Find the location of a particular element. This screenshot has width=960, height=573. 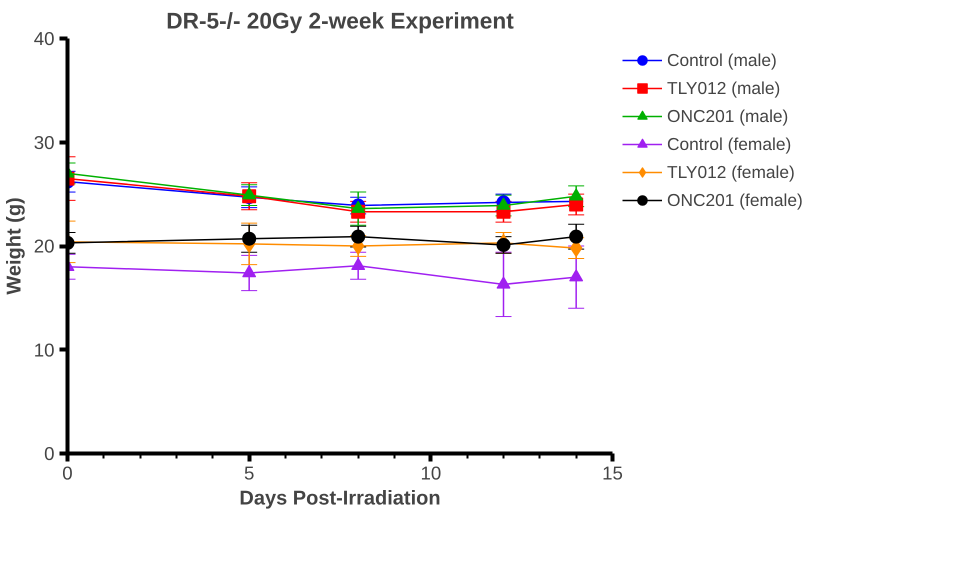

y-axis-title: Weight (g) is located at coordinates (15, 246).